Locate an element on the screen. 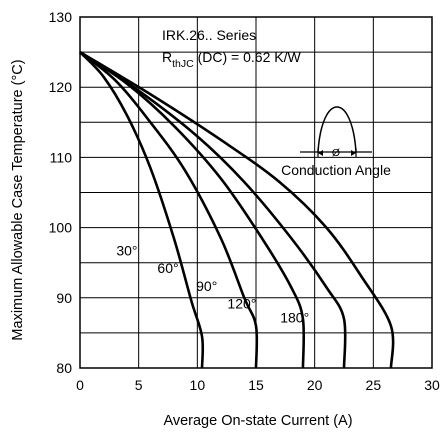 The height and width of the screenshot is (436, 443). y-tick-label: 130 is located at coordinates (61, 17).